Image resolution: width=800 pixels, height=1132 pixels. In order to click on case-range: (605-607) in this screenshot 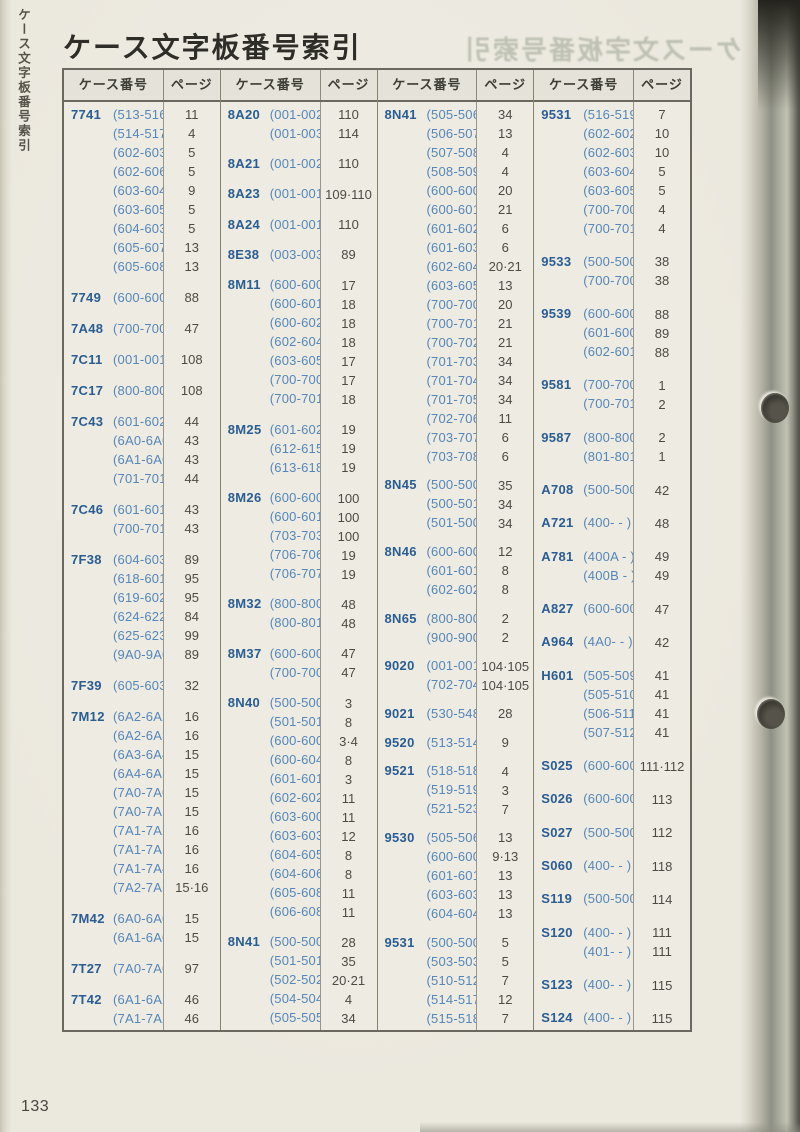, I will do `click(138, 247)`.